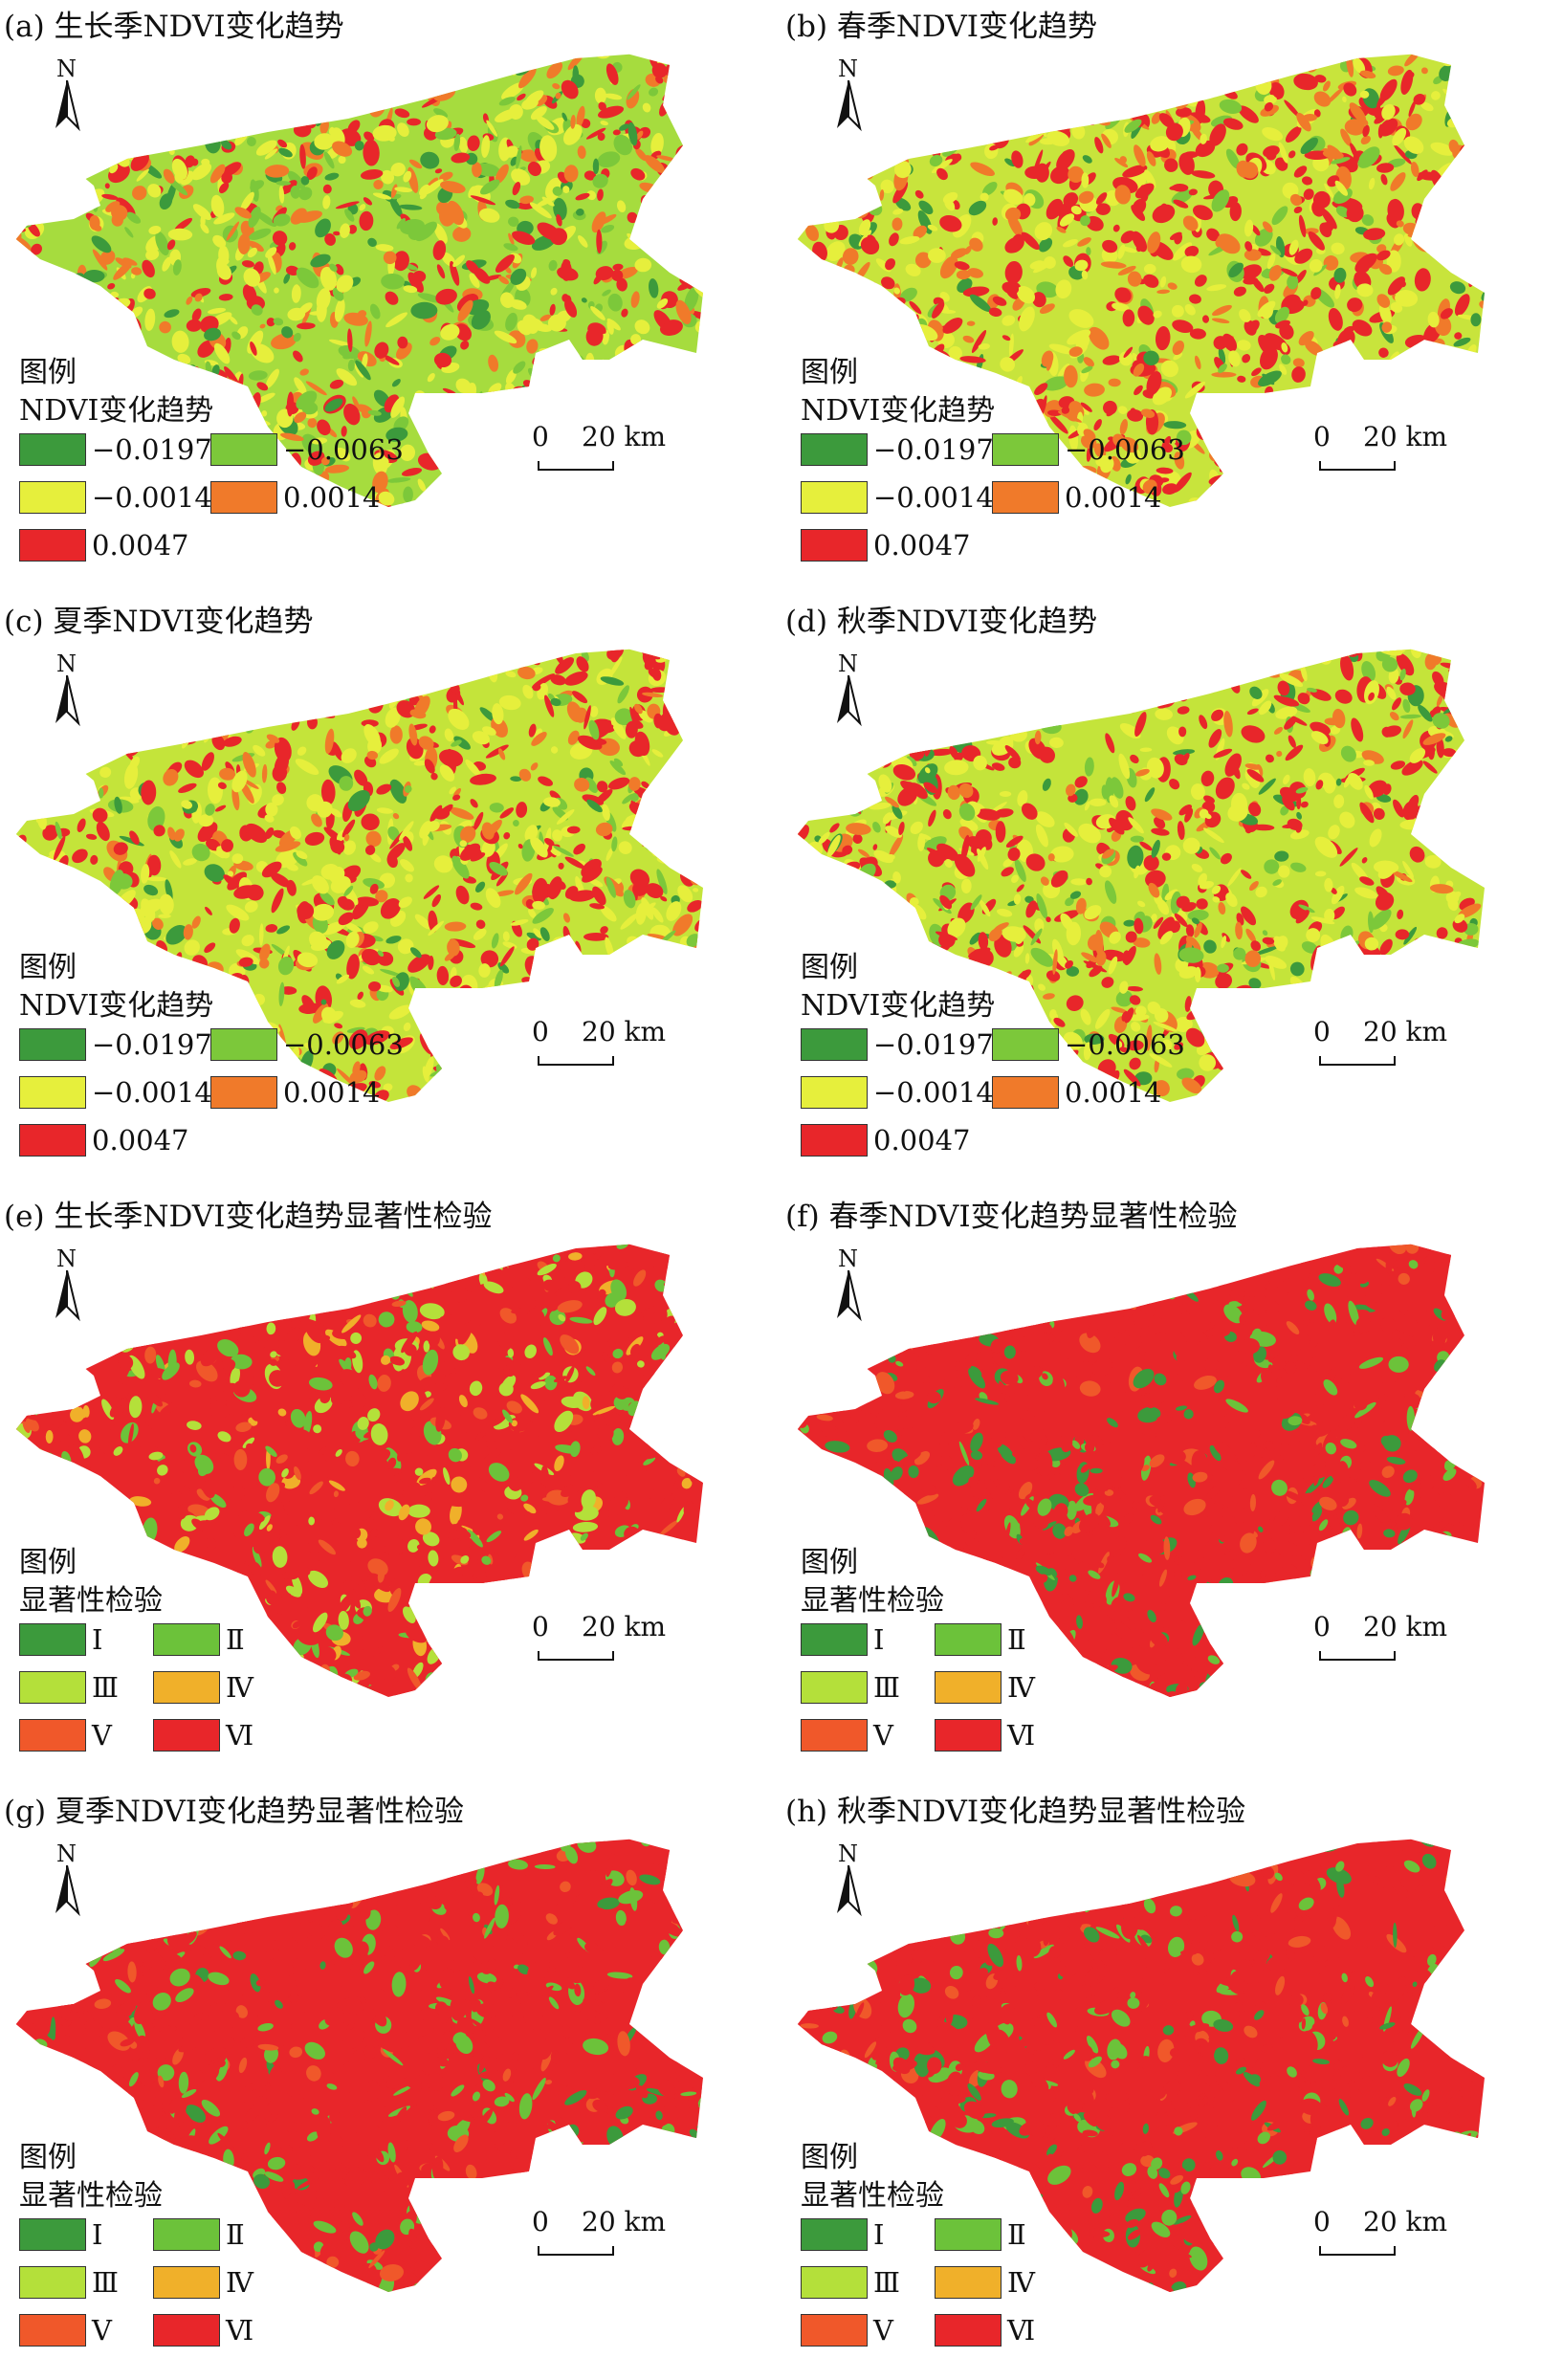  Describe the element at coordinates (115, 449) in the screenshot. I see `legend-item: −0.0197` at that location.